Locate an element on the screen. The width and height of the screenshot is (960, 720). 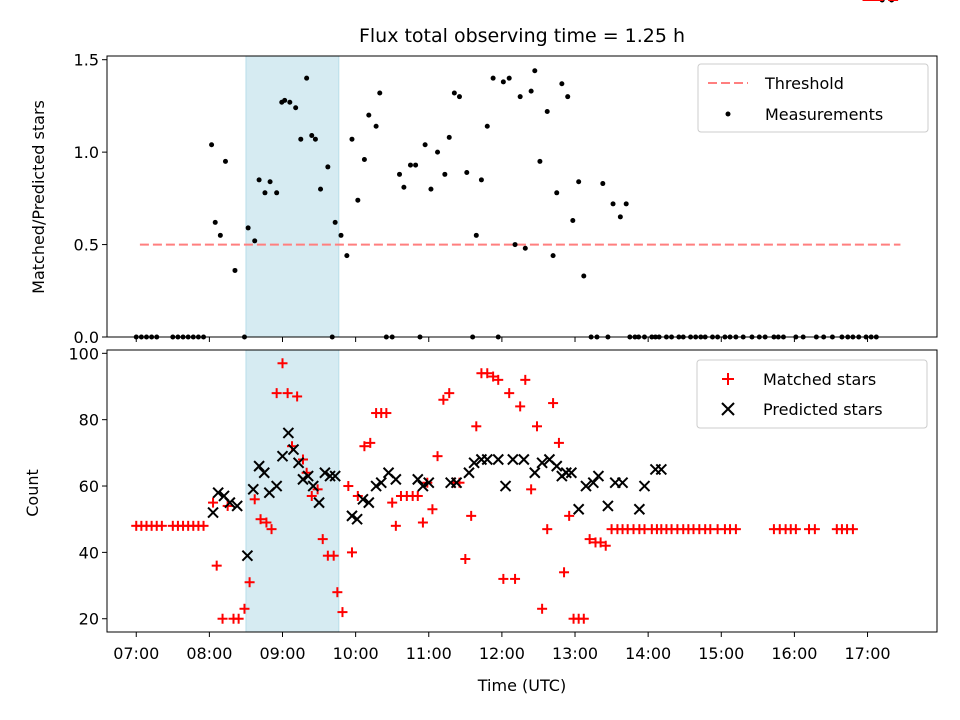
x-tick-label: 13:00 is located at coordinates (575, 653).